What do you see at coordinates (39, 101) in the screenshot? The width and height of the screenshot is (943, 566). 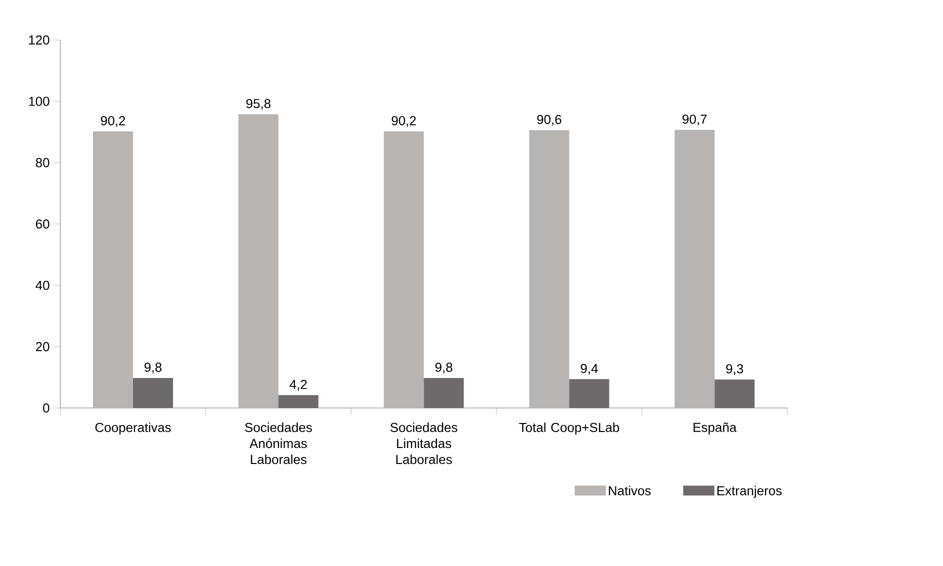 I see `y-tick-label: 100` at bounding box center [39, 101].